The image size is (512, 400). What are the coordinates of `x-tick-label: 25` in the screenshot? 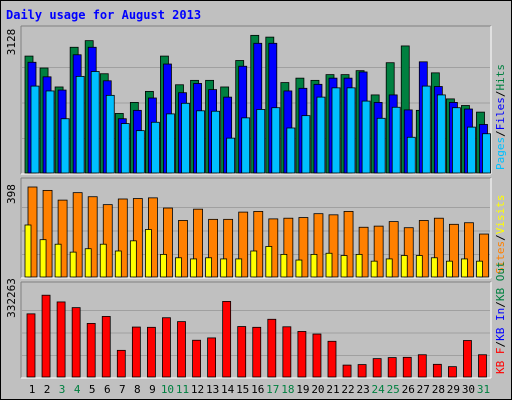 It's located at (393, 389).